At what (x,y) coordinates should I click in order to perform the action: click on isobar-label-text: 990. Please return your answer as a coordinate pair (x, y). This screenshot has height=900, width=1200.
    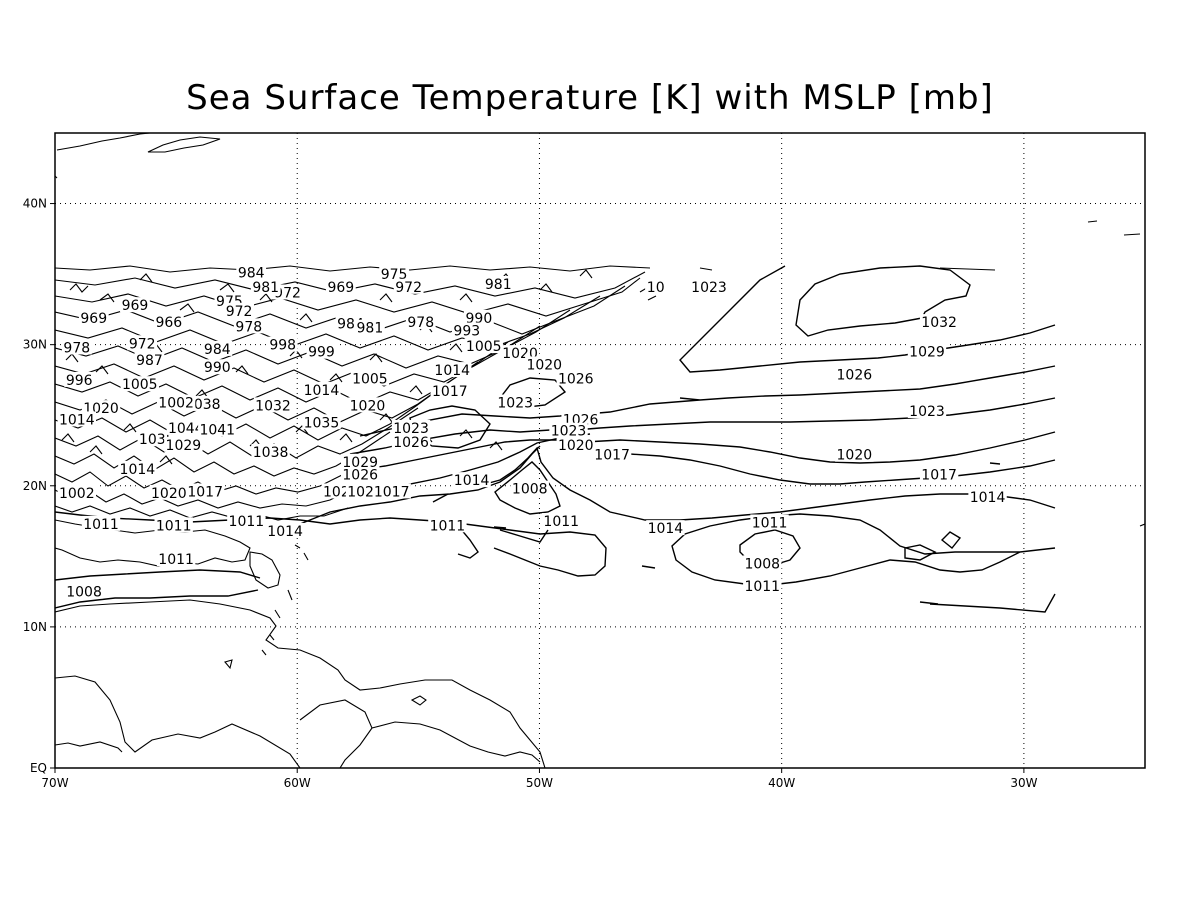
    Looking at the image, I should click on (217, 368).